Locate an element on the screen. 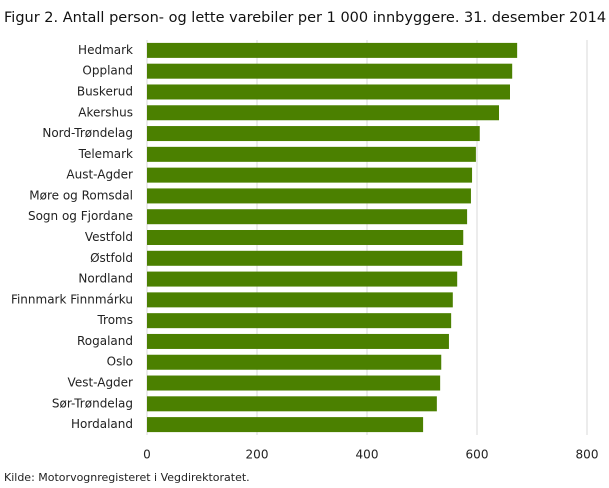 The height and width of the screenshot is (488, 609). y-tick-label: Nord-Trøndelag is located at coordinates (87, 133).